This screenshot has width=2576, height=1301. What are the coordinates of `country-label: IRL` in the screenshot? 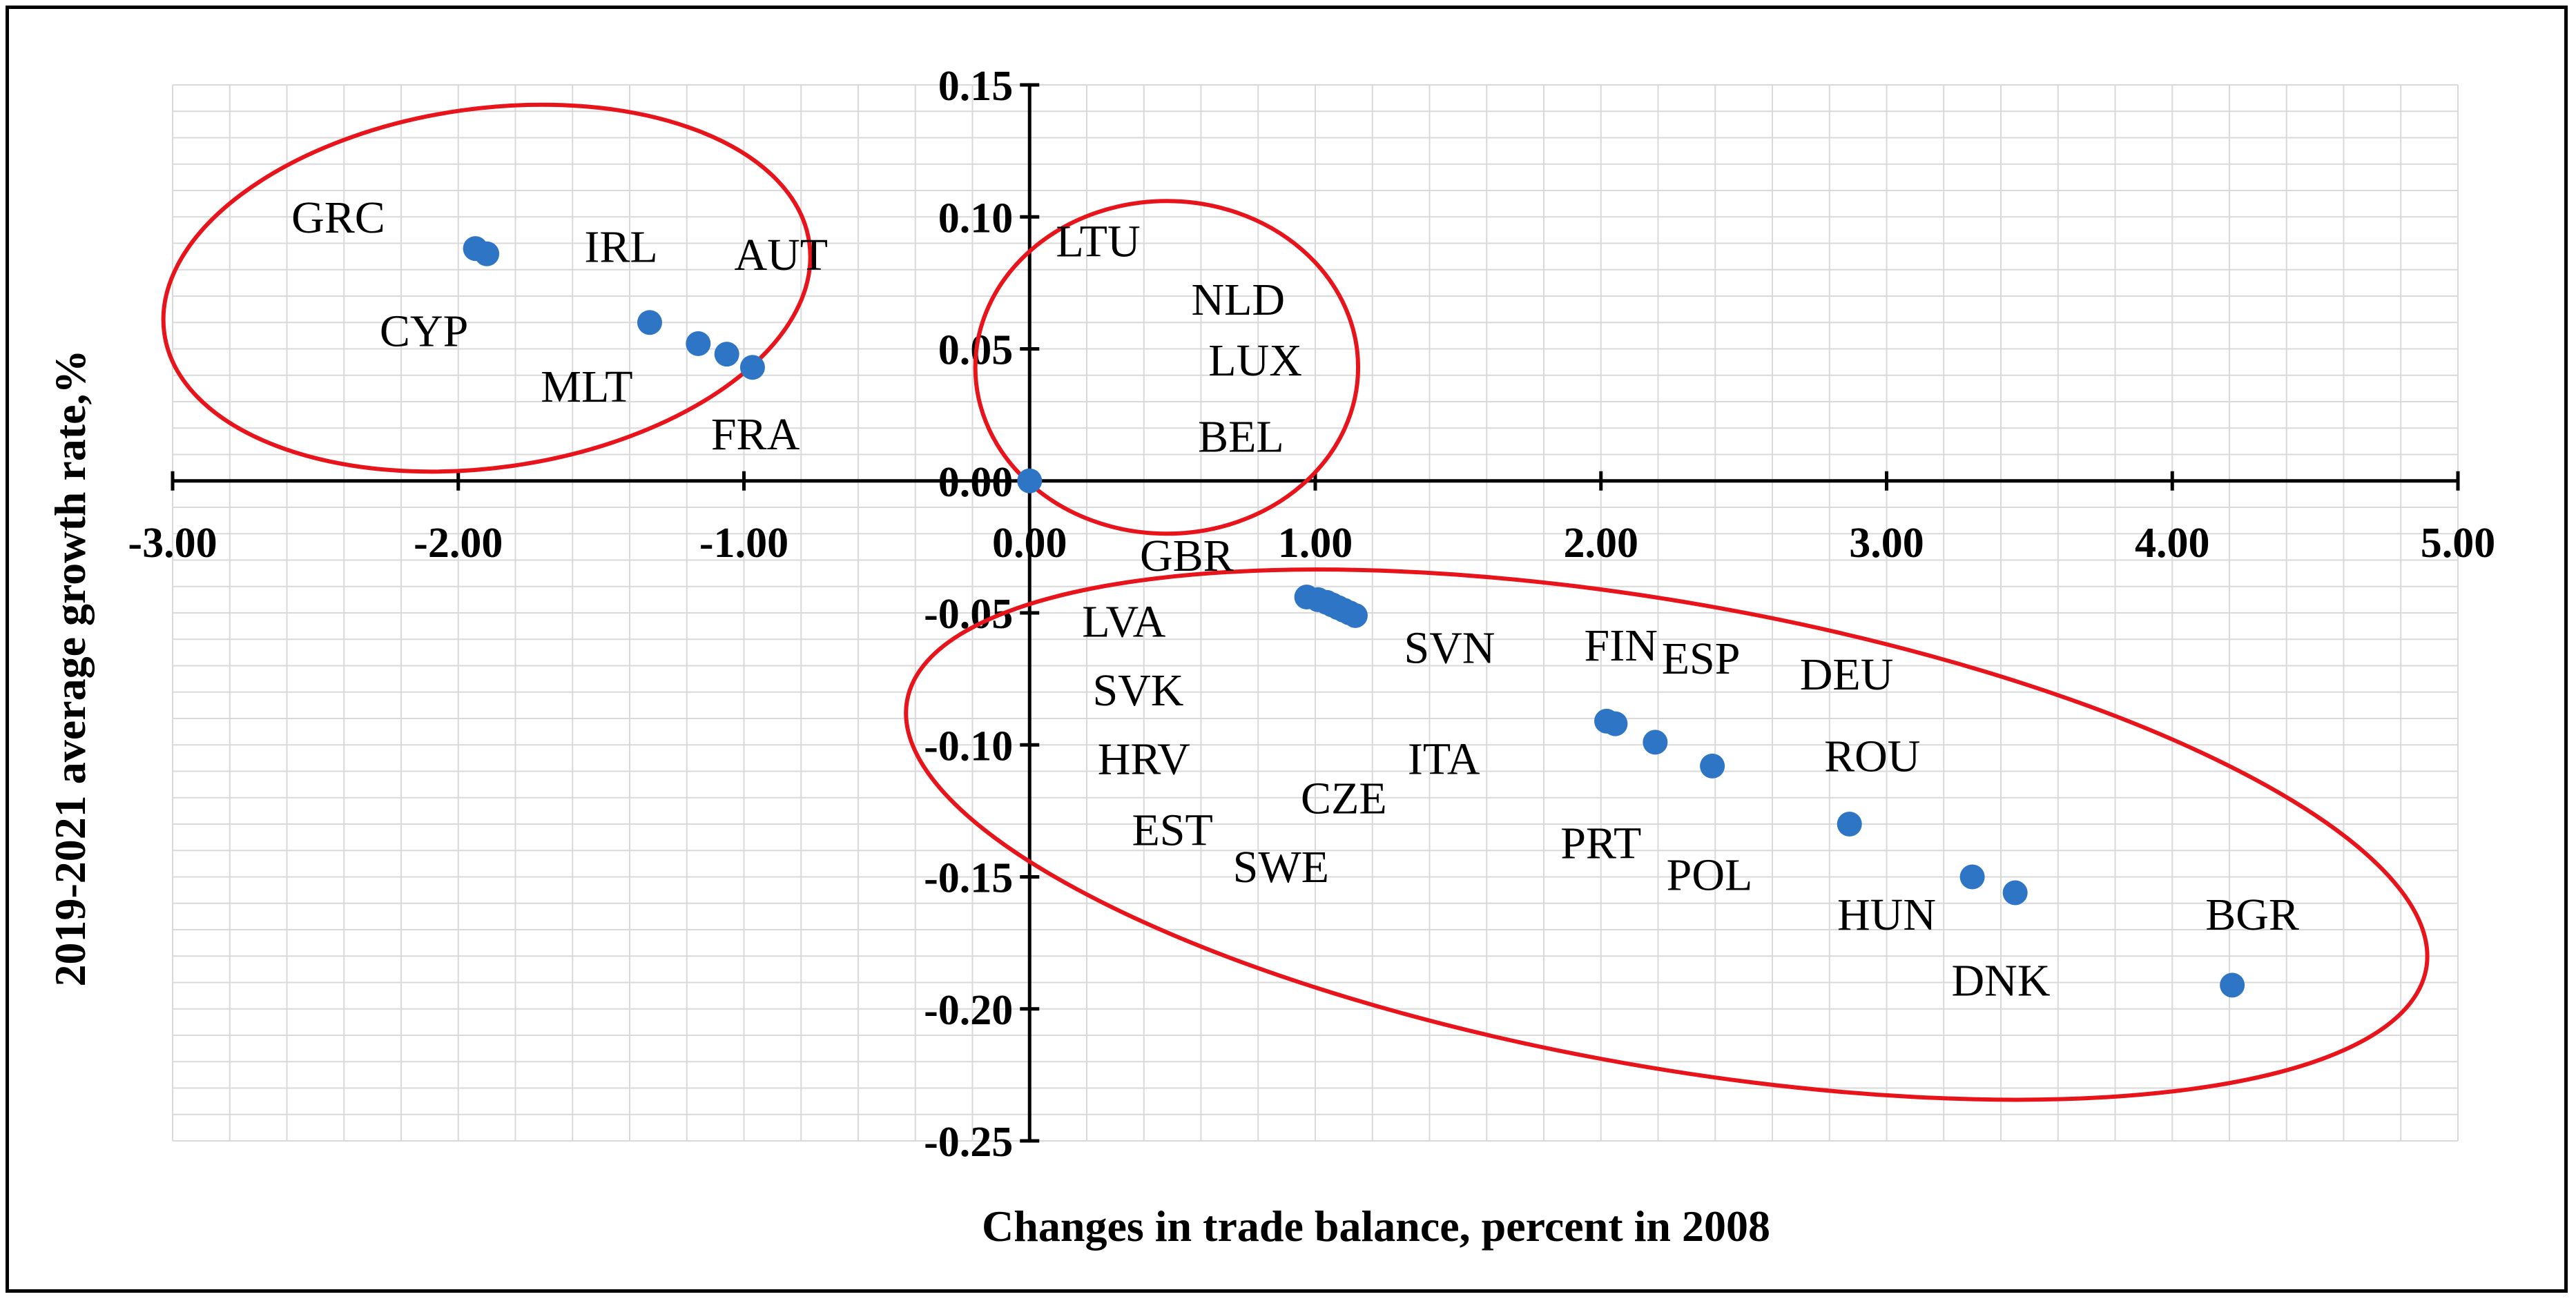 It's located at (621, 247).